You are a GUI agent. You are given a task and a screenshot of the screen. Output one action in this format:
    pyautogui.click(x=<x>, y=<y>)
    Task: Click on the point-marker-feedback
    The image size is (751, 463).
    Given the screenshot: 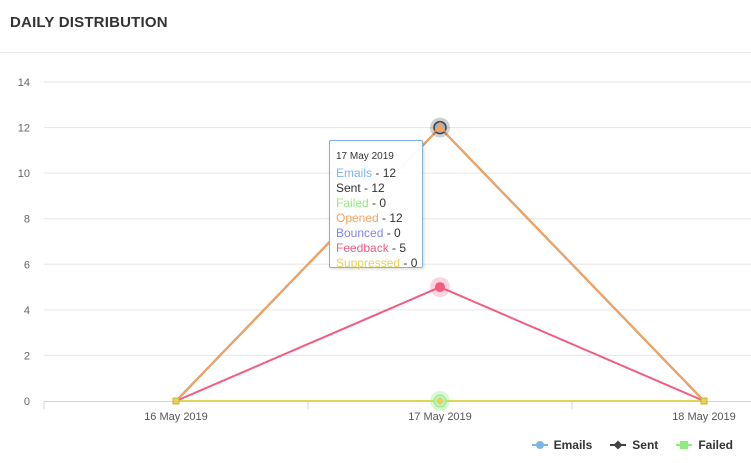 What is the action you would take?
    pyautogui.click(x=440, y=287)
    